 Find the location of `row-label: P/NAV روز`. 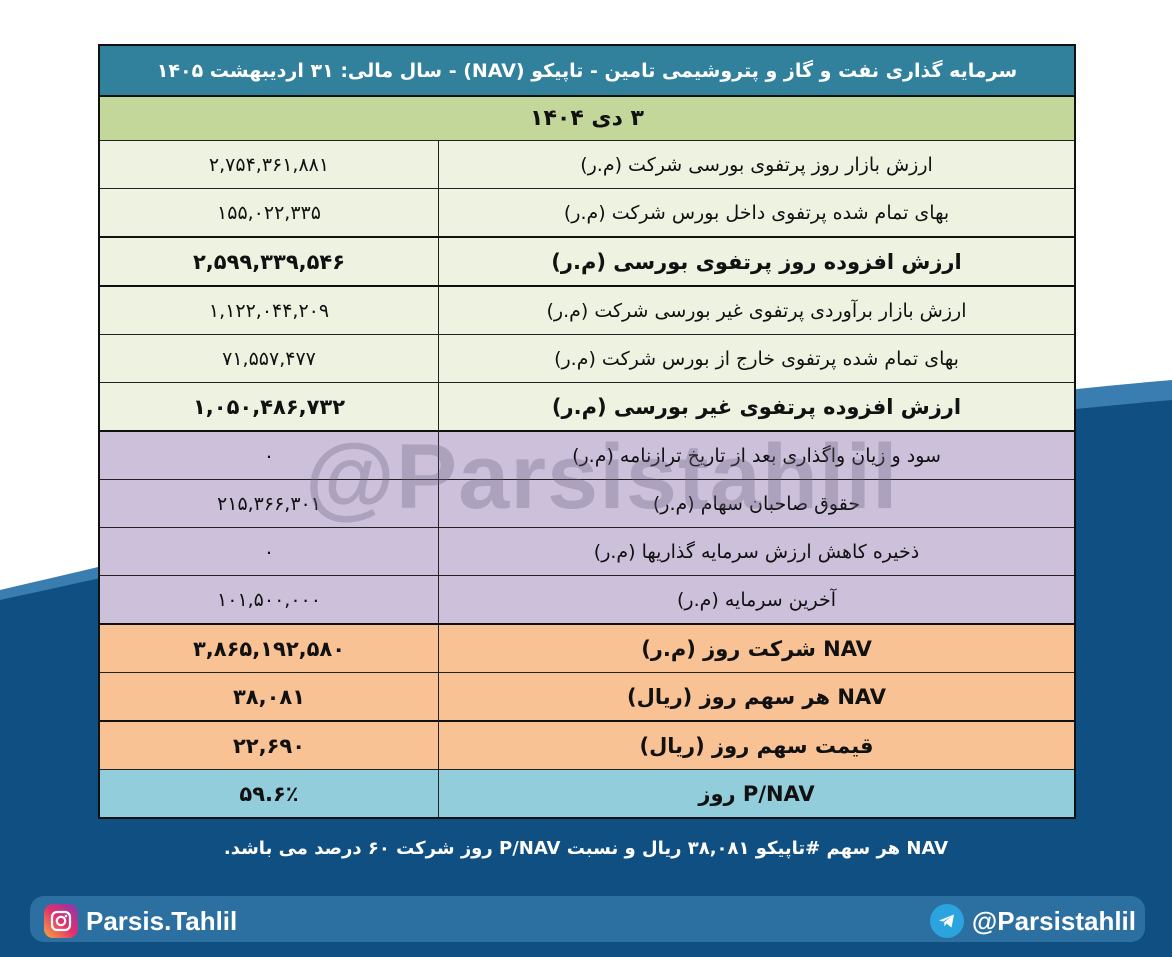

row-label: P/NAV روز is located at coordinates (757, 794).